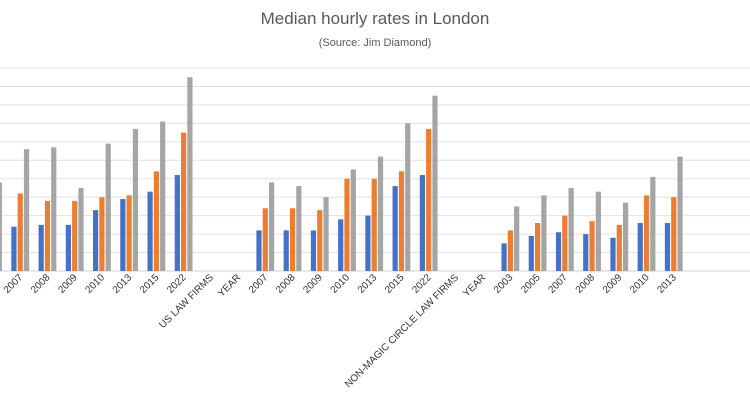  What do you see at coordinates (375, 18) in the screenshot?
I see `chart-title: Median hourly rates in London` at bounding box center [375, 18].